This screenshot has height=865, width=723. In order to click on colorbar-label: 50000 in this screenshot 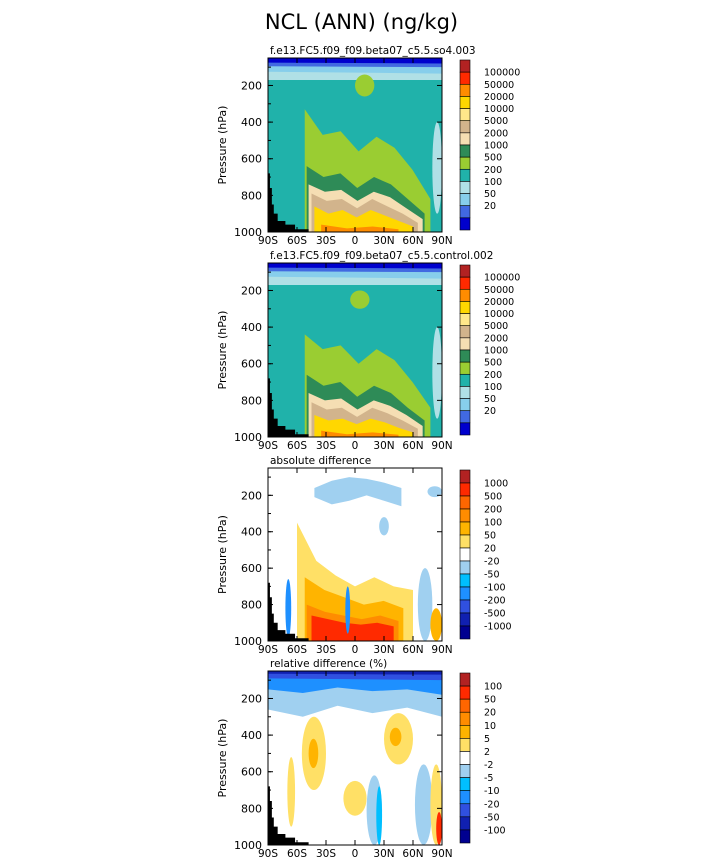, I will do `click(499, 85)`.